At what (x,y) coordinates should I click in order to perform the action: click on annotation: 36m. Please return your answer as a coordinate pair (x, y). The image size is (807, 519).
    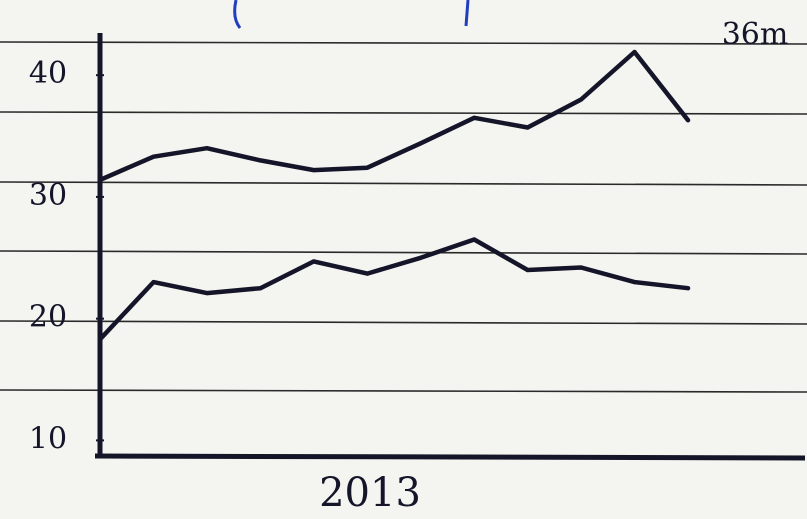
    Looking at the image, I should click on (755, 34).